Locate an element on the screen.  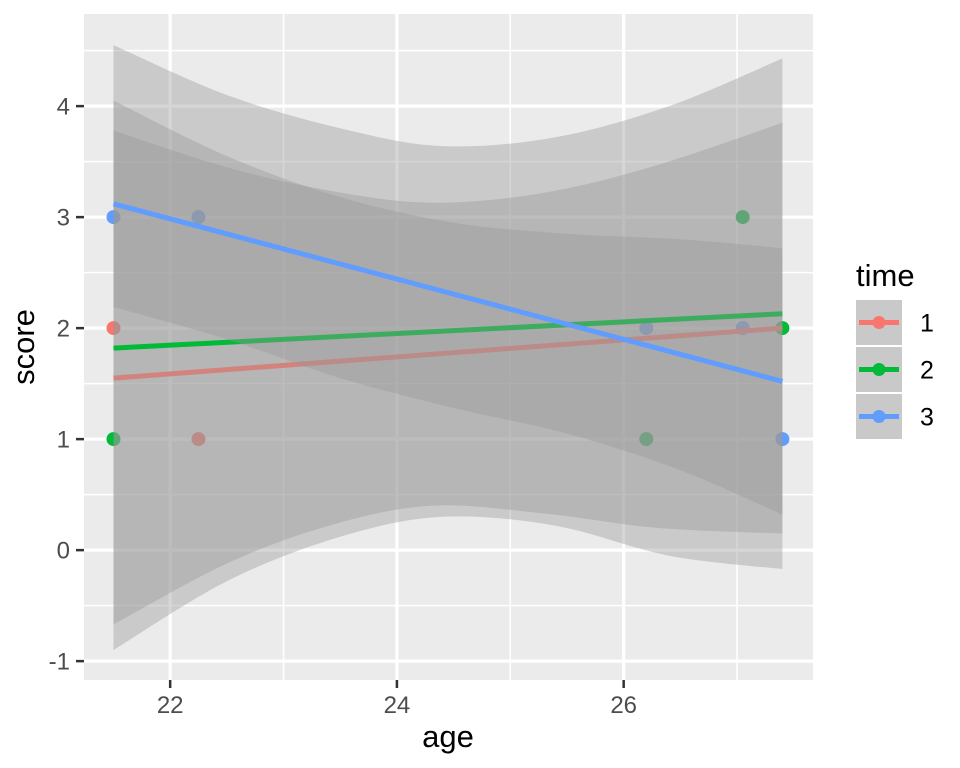
y-tick-label: 2 is located at coordinates (63, 329).